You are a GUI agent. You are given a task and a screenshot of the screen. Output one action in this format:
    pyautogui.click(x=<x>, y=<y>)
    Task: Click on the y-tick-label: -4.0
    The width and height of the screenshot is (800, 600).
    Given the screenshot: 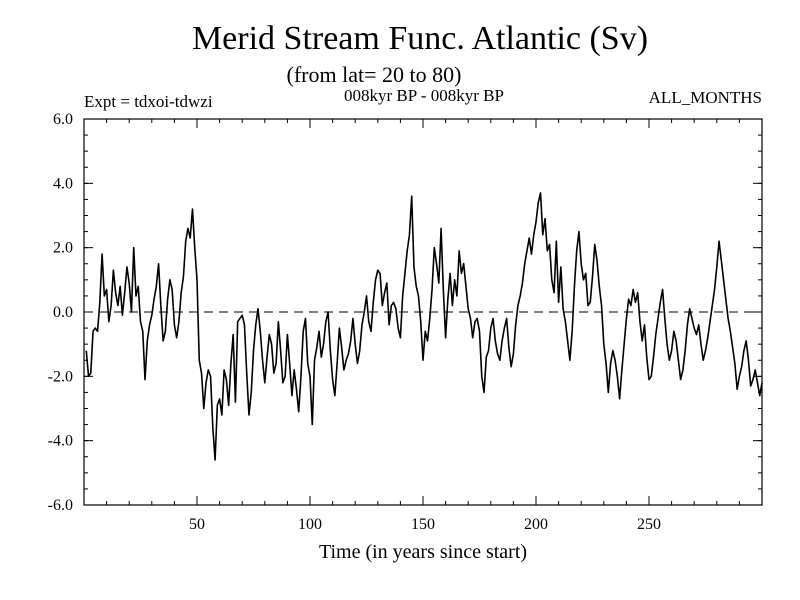 What is the action you would take?
    pyautogui.click(x=60, y=441)
    